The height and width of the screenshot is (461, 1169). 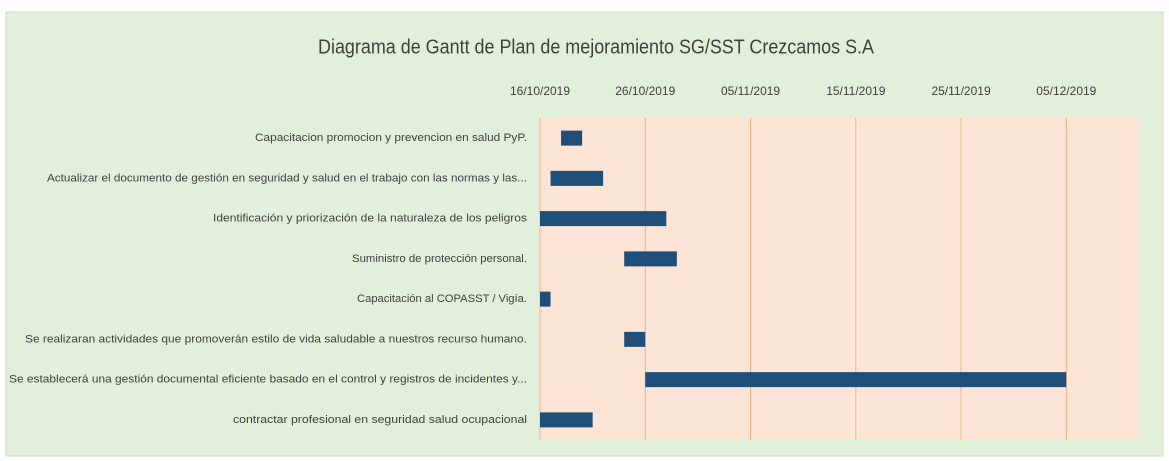 What do you see at coordinates (960, 91) in the screenshot?
I see `x-tick-label: 25/11/2019` at bounding box center [960, 91].